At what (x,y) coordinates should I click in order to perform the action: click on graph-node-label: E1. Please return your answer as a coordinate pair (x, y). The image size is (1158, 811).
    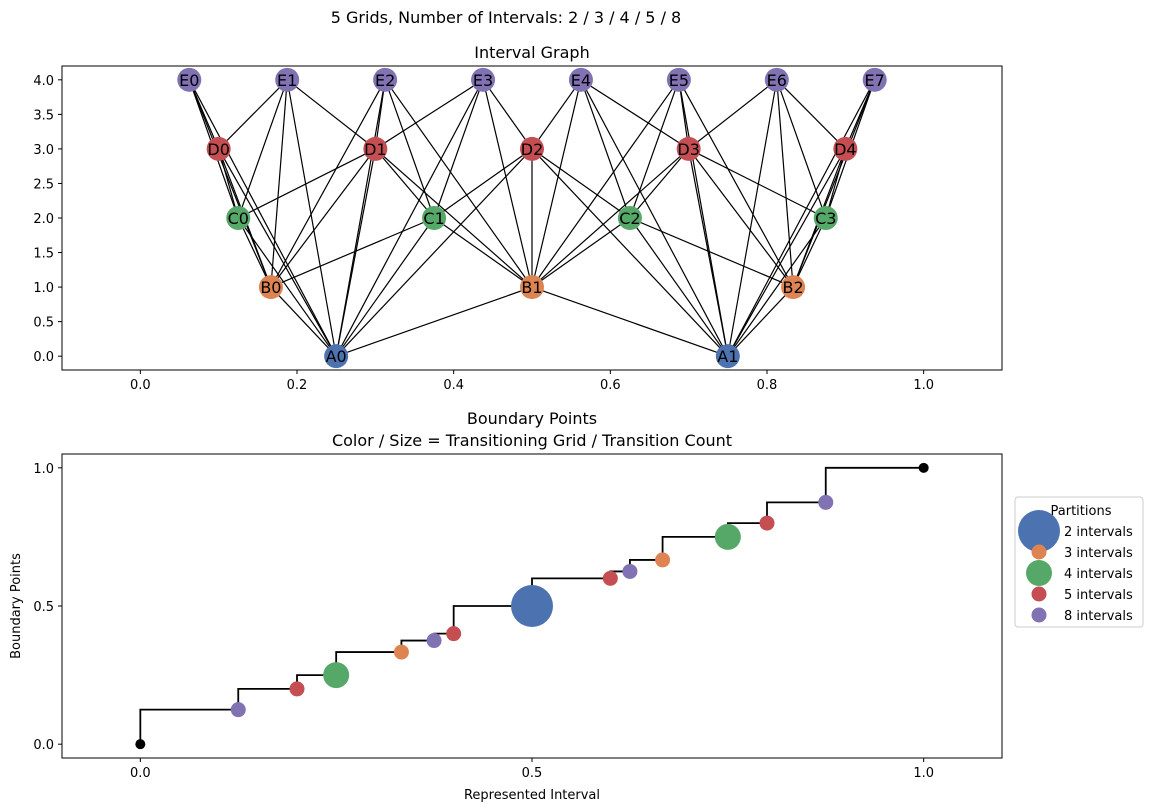
    Looking at the image, I should click on (287, 80).